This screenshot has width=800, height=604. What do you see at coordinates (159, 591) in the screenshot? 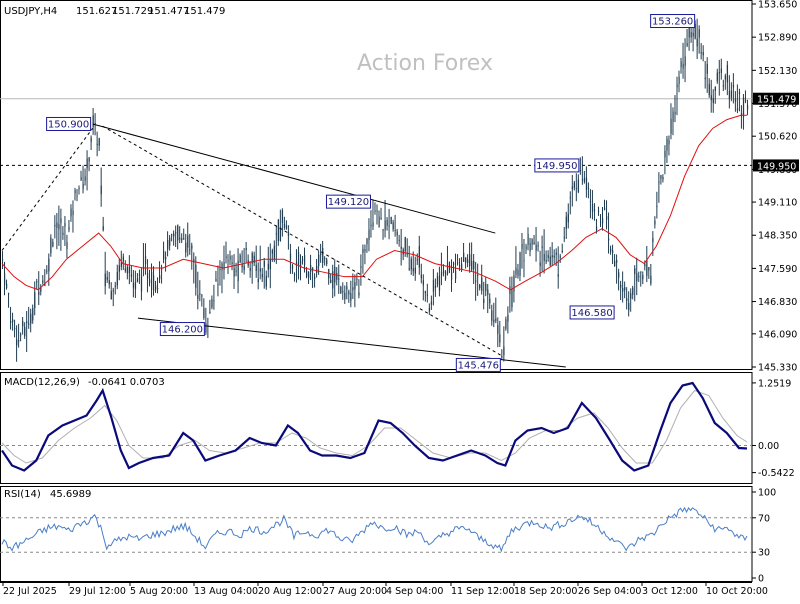
I see `time-tick-label: 5 Aug 20:00` at bounding box center [159, 591].